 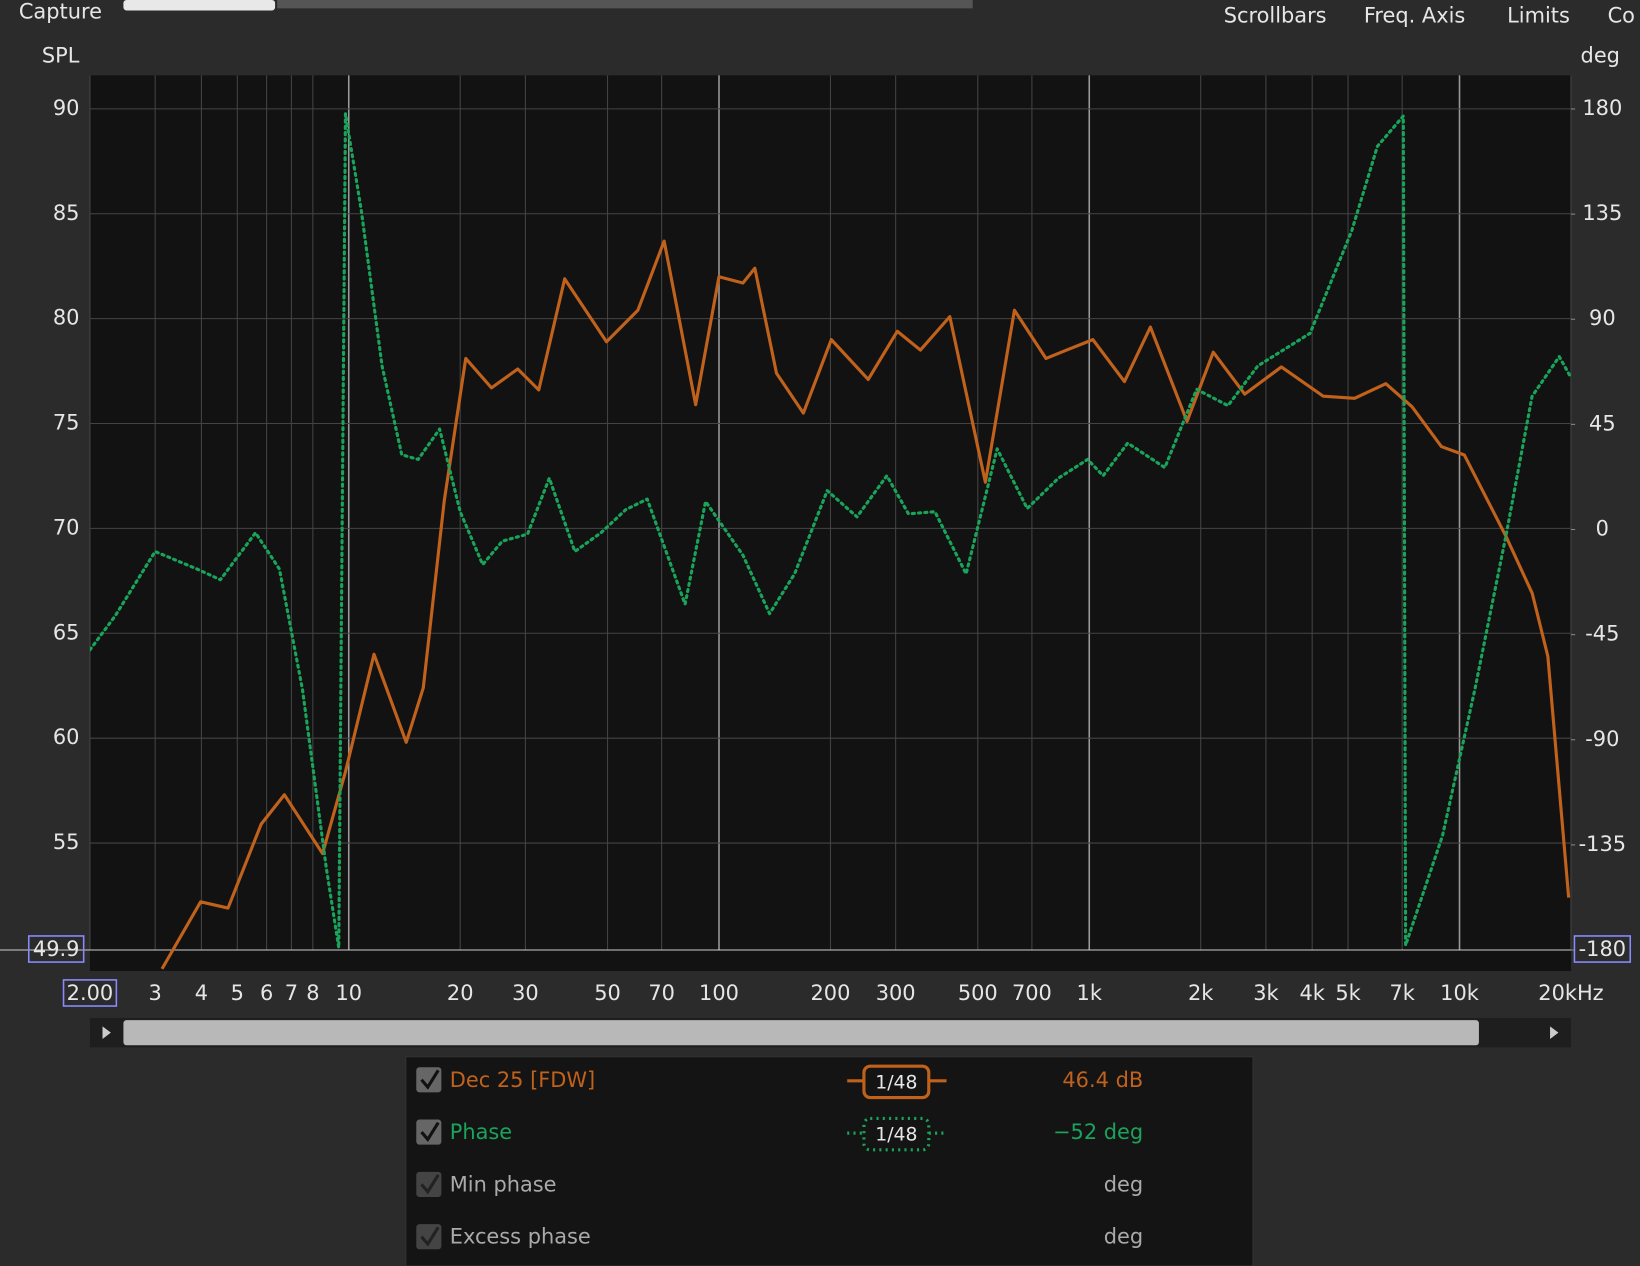 What do you see at coordinates (1275, 16) in the screenshot?
I see `toolbar-item: Scrollbars` at bounding box center [1275, 16].